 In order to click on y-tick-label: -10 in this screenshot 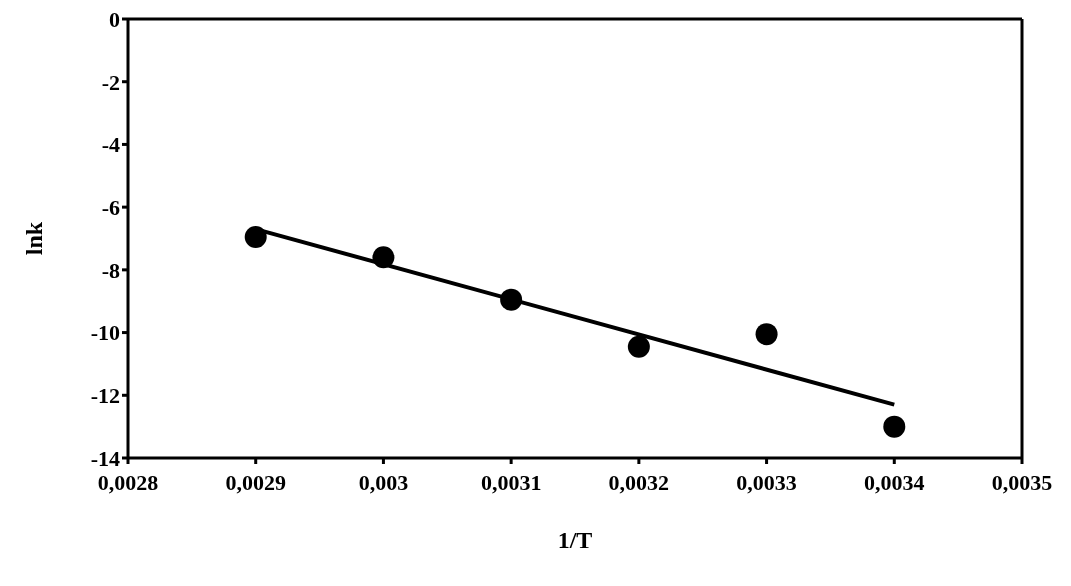, I will do `click(105, 333)`.